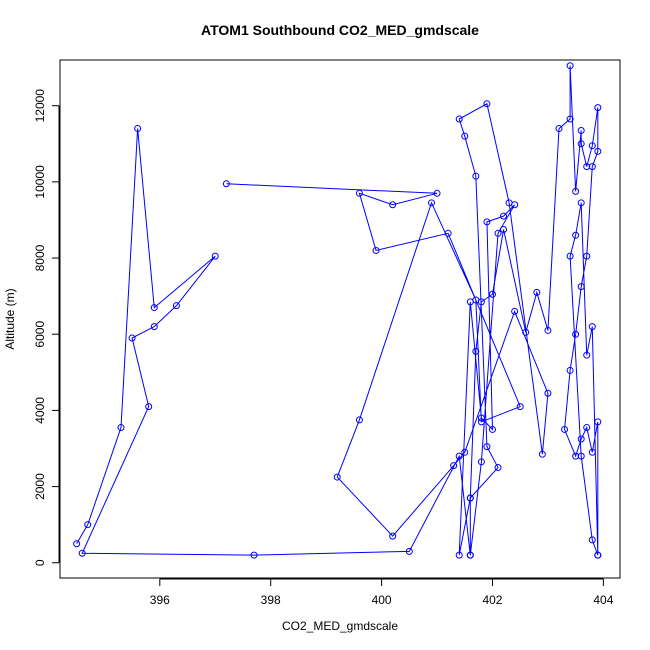 This screenshot has width=650, height=650. Describe the element at coordinates (160, 600) in the screenshot. I see `x-tick-label: 396` at that location.